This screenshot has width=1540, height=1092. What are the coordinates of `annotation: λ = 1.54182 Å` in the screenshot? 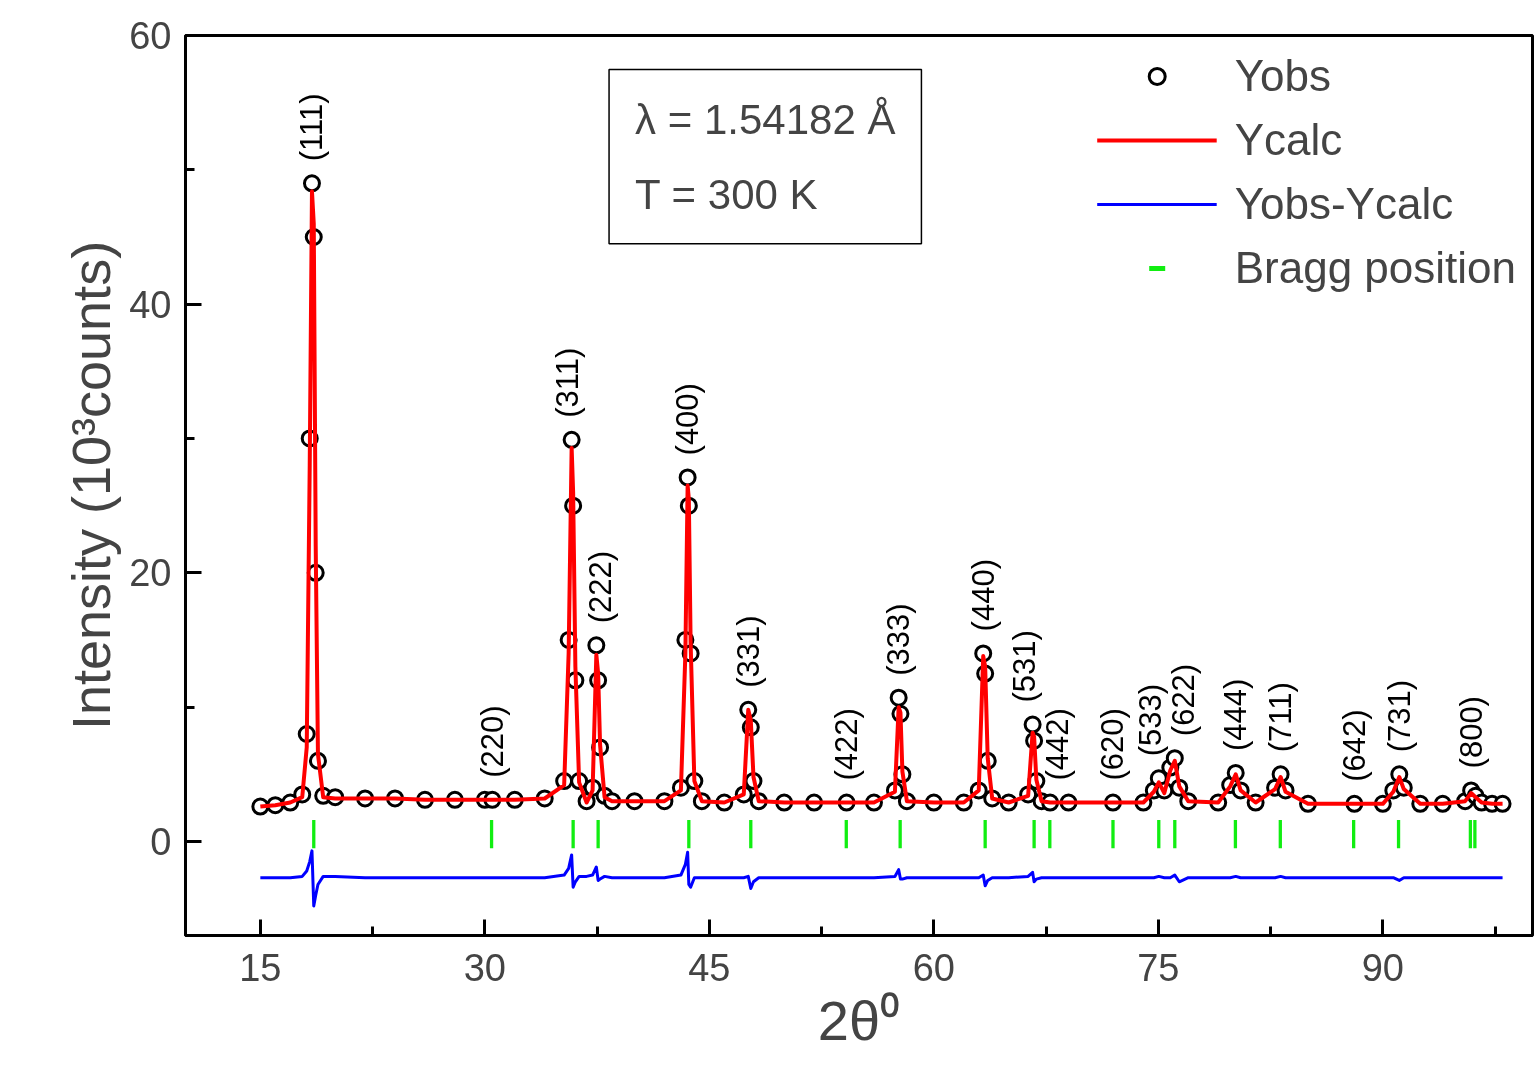 It's located at (765, 119).